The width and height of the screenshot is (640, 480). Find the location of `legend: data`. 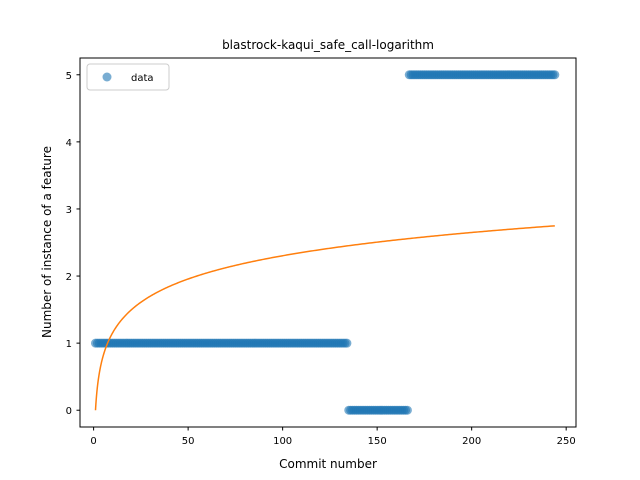

legend: data is located at coordinates (128, 77).